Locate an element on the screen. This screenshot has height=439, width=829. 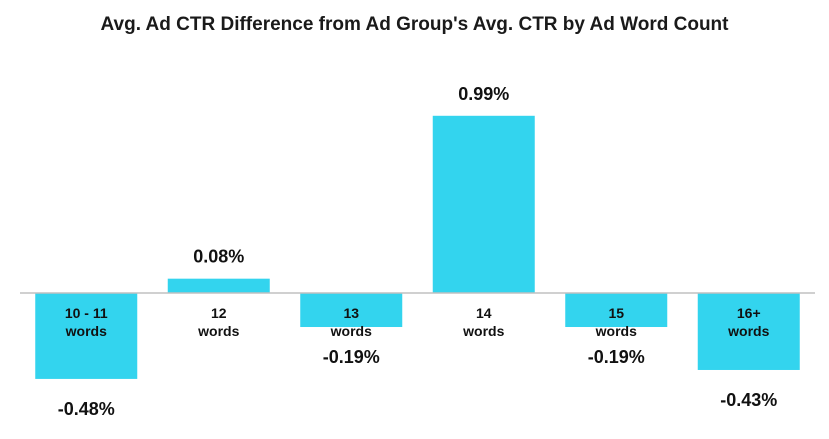
tick-label: 13 words is located at coordinates (351, 322).